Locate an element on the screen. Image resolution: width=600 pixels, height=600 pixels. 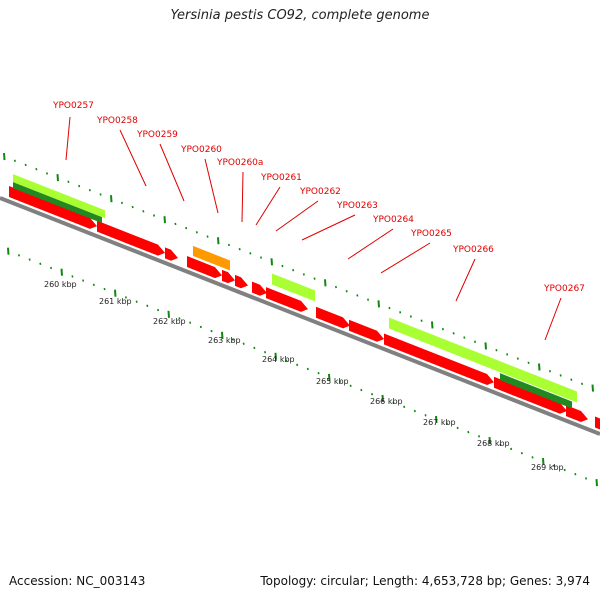
kbp-label: 263 kbp is located at coordinates (224, 340).